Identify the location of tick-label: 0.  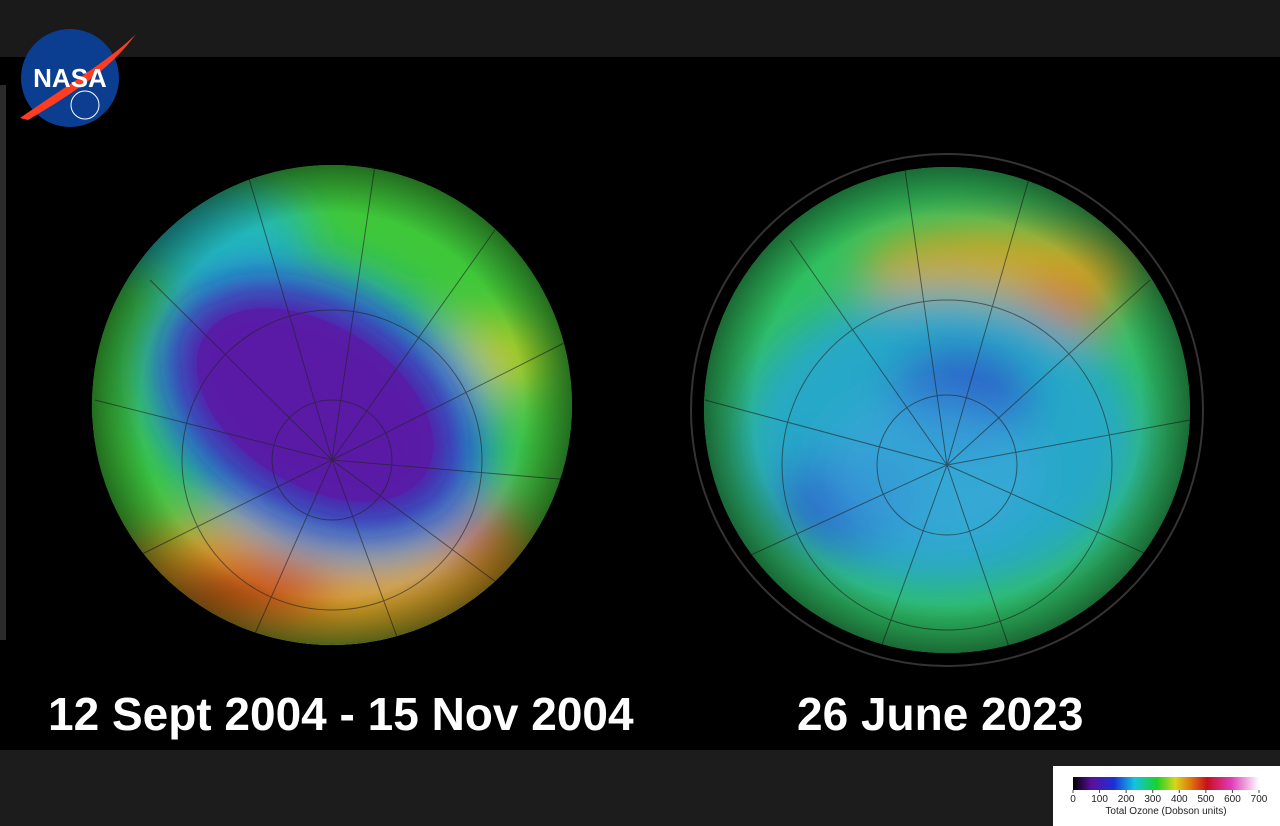
(1073, 799).